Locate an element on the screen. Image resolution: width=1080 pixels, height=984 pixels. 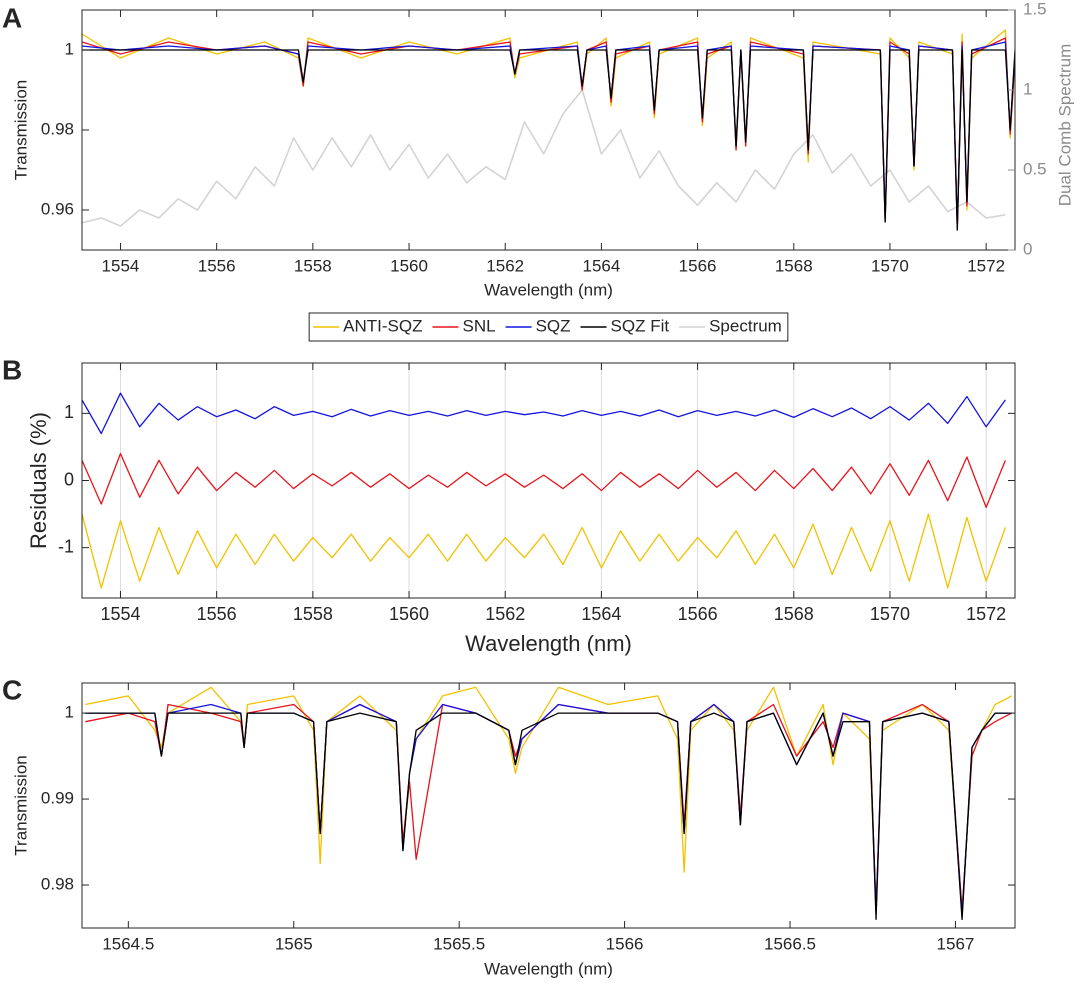
legend: ANTI-SQZ SNL SQZ SQZ Fit Spectrum is located at coordinates (548, 327).